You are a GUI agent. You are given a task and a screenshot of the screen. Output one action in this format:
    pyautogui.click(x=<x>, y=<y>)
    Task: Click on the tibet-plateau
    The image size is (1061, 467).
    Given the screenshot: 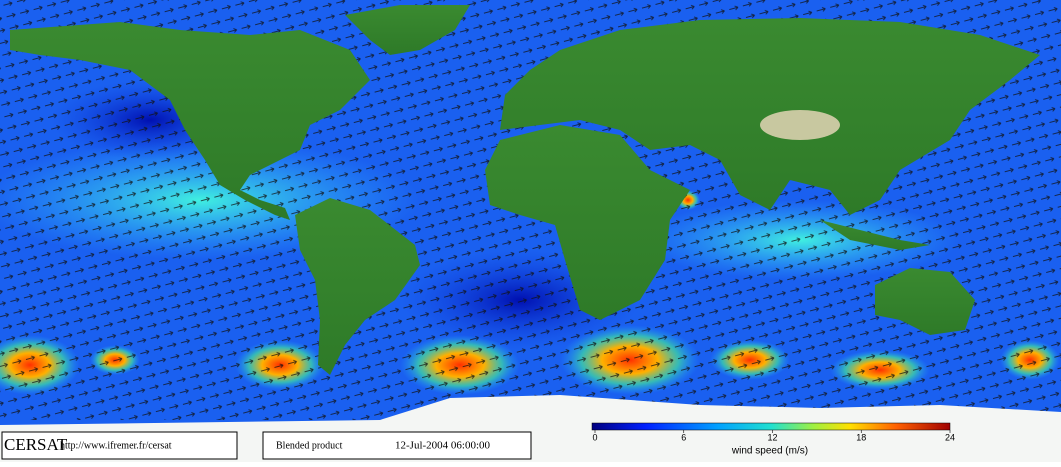 What is the action you would take?
    pyautogui.click(x=800, y=125)
    